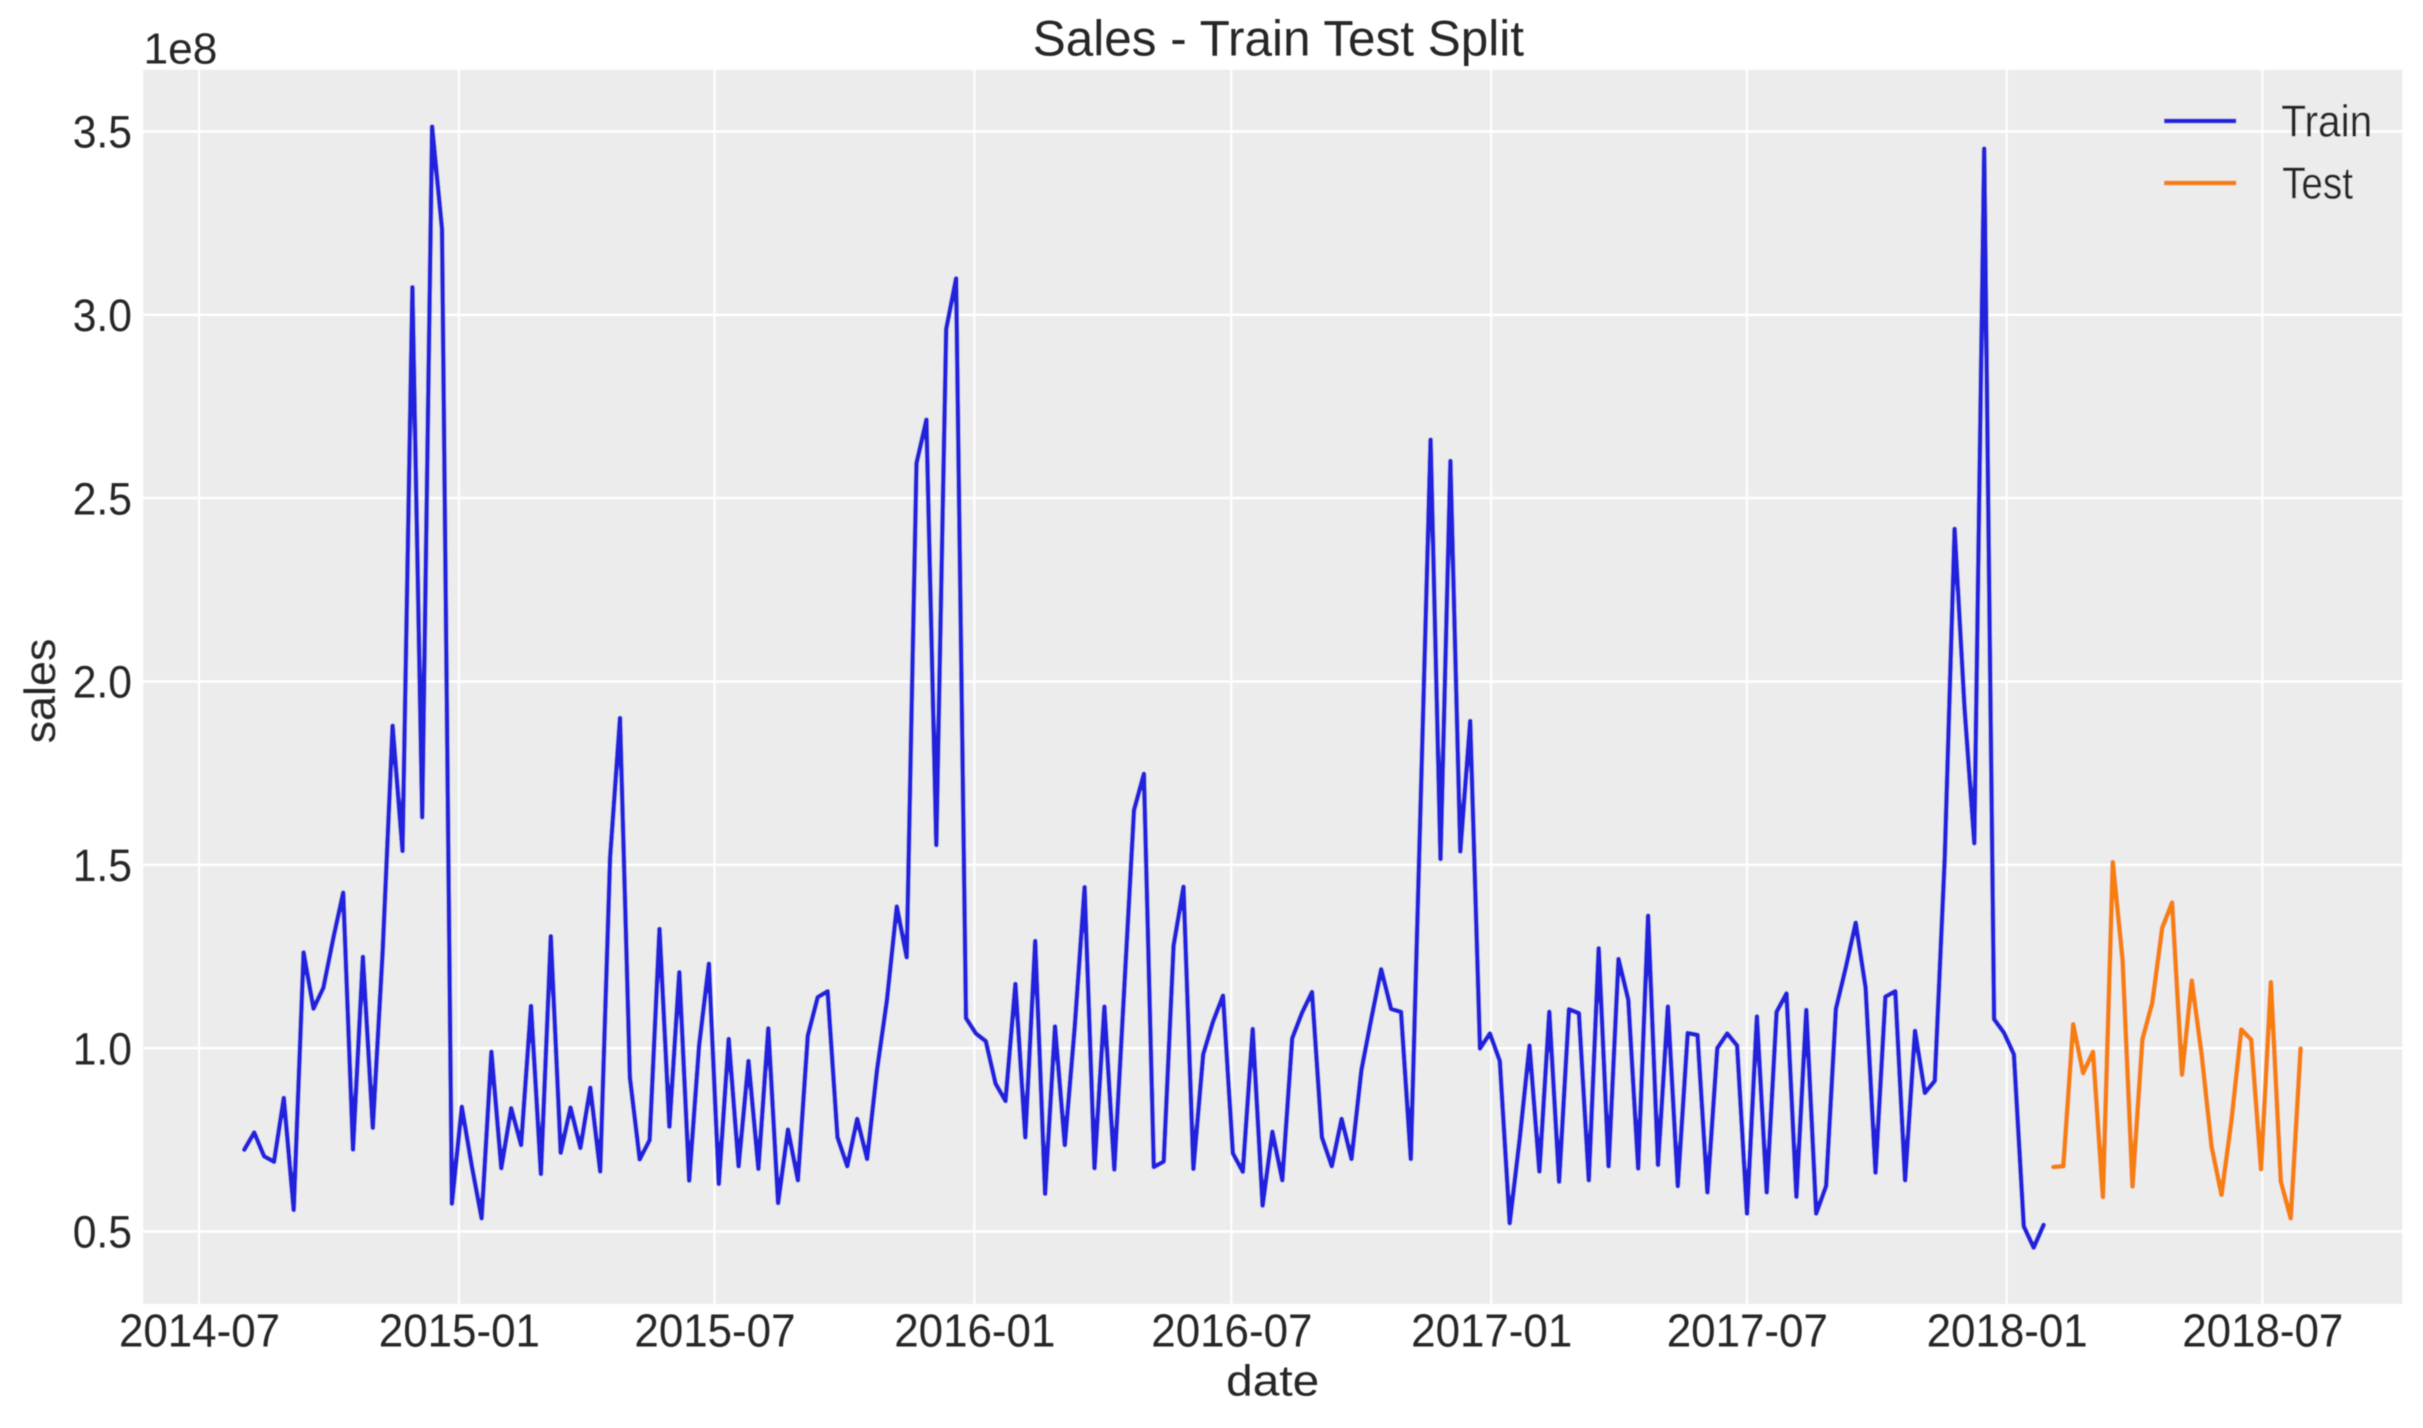  Describe the element at coordinates (1272, 1381) in the screenshot. I see `svg-text: date` at that location.